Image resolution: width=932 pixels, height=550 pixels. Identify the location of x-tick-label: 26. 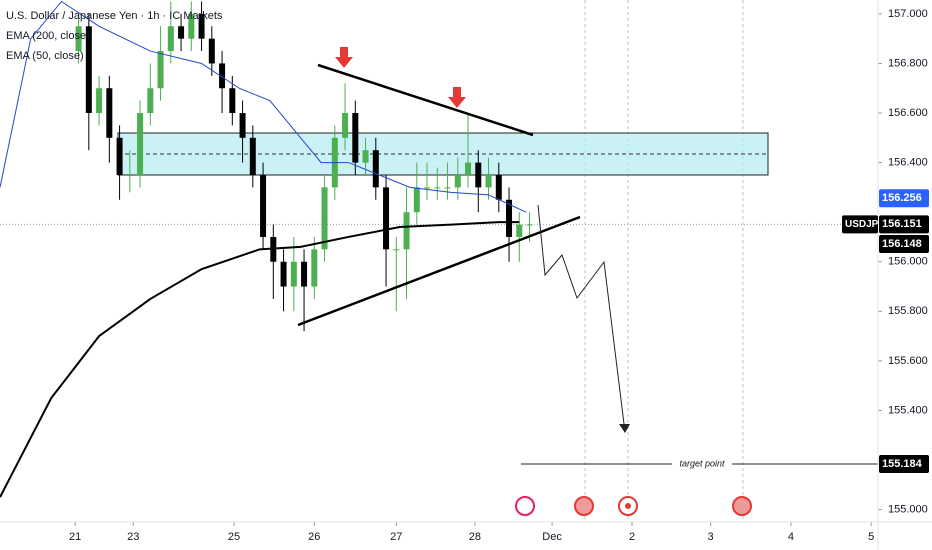
(314, 537).